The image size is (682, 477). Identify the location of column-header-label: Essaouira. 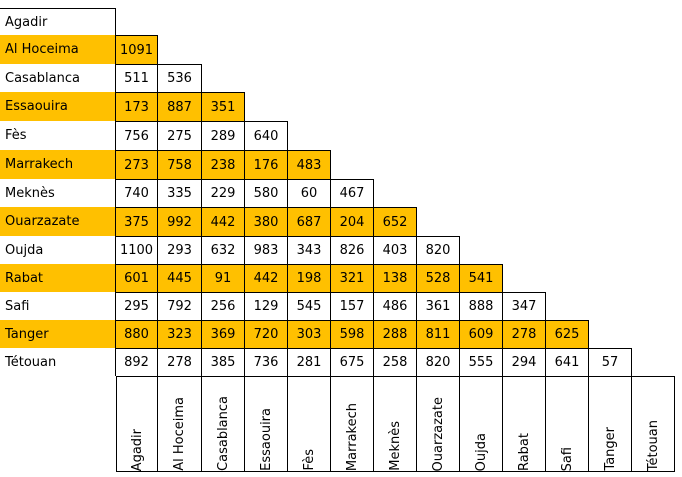
(266, 439).